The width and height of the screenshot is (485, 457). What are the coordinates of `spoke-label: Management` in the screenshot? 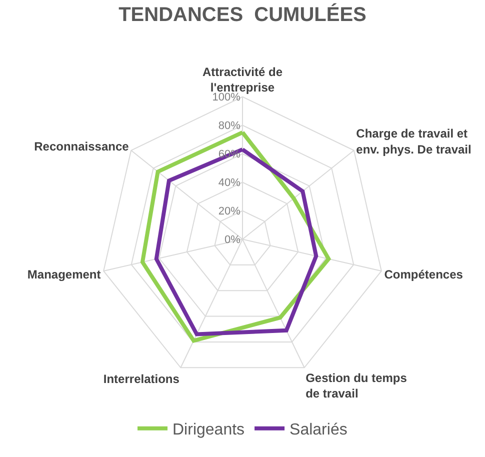 It's located at (64, 274).